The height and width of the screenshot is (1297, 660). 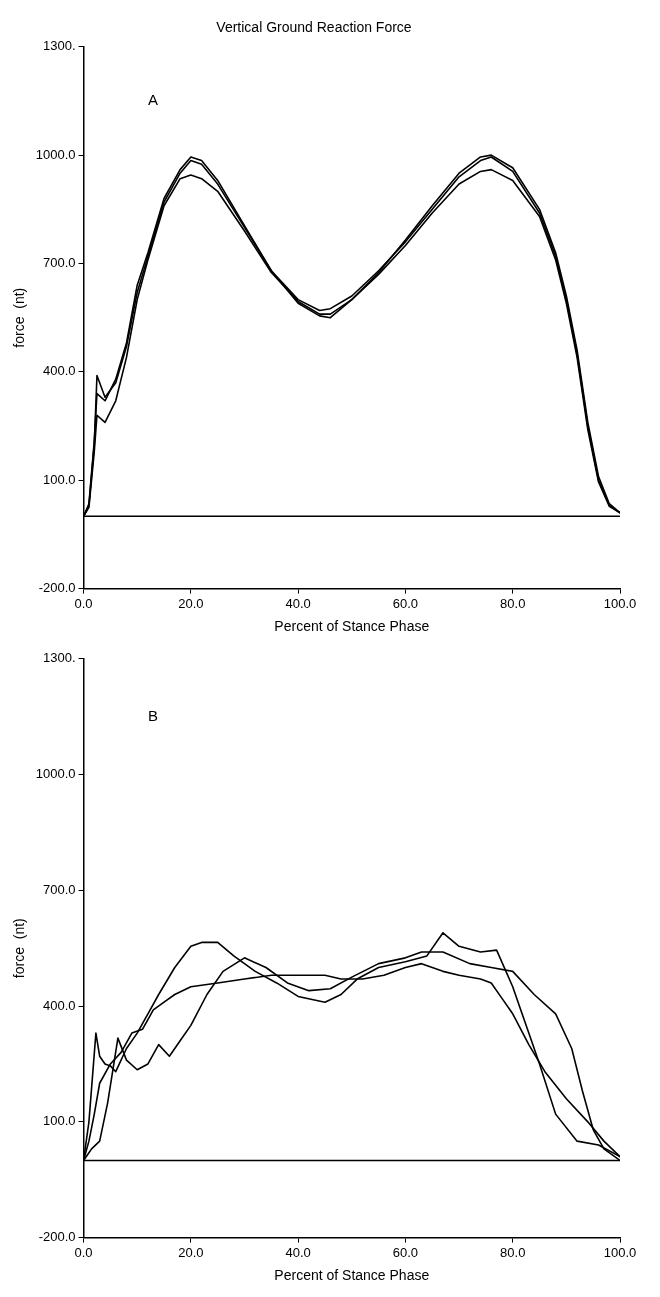 I want to click on annotation: A, so click(x=152, y=100).